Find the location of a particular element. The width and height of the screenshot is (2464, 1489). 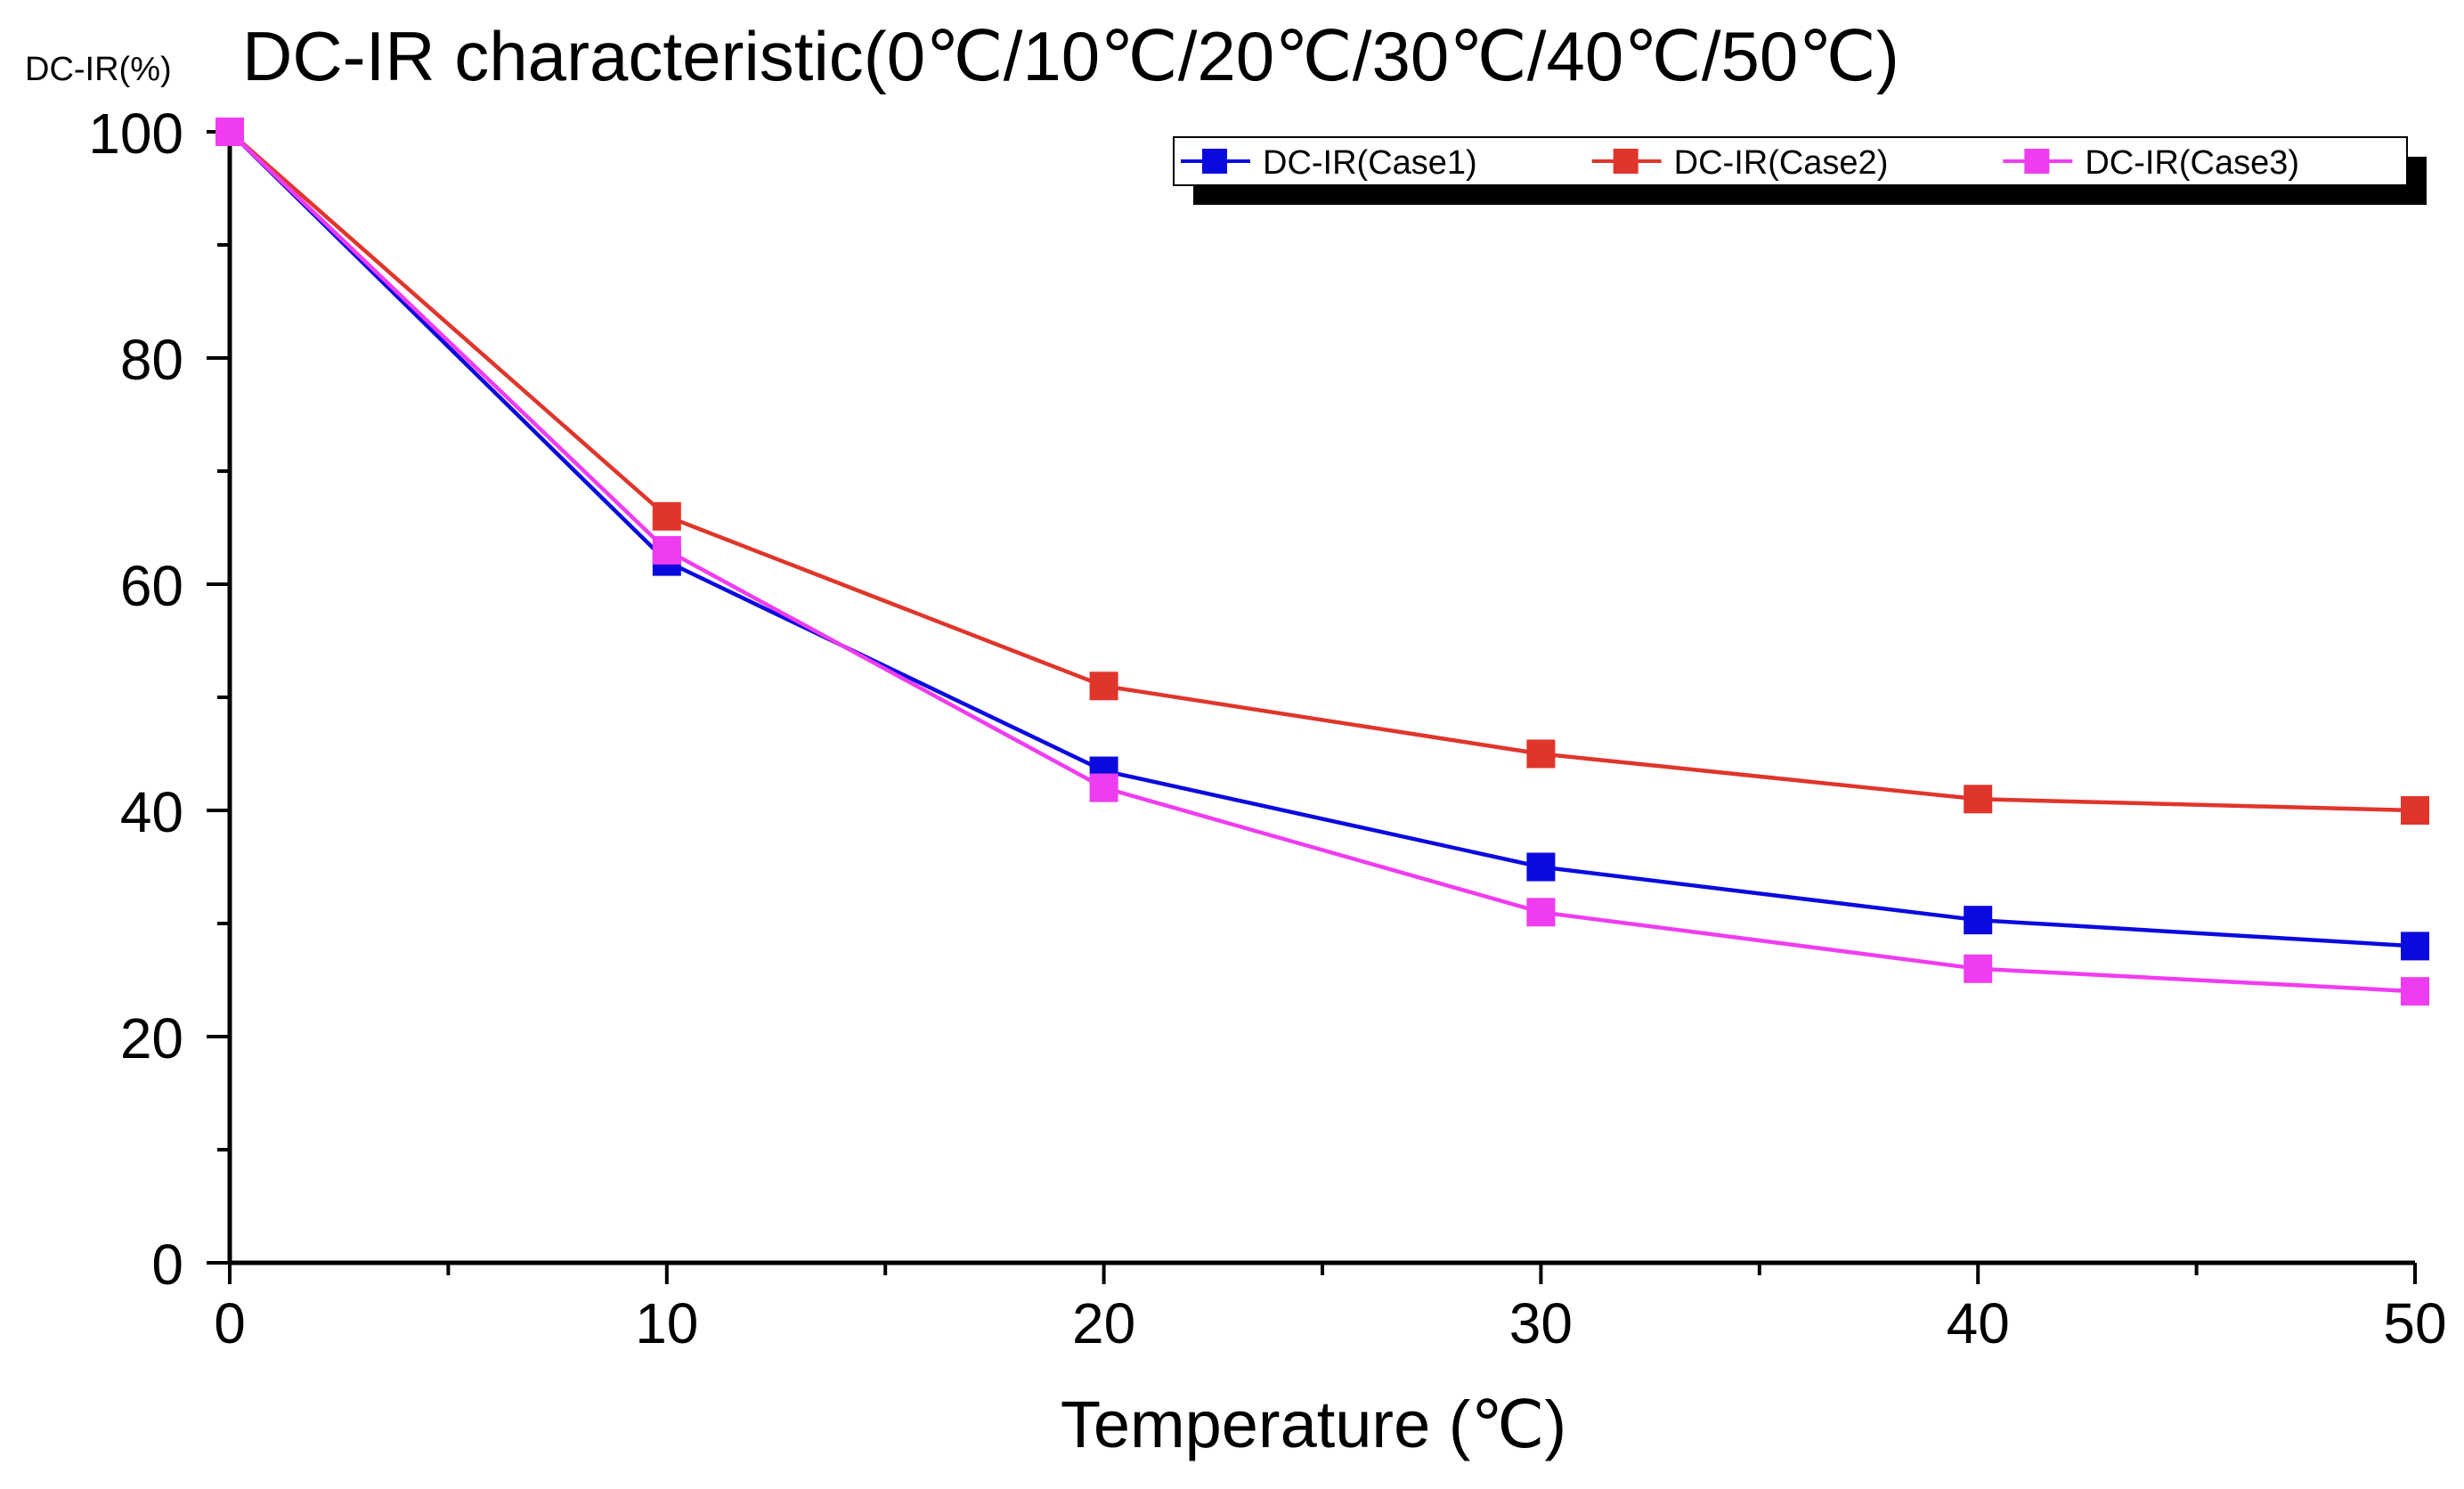

legend-marker-case1 is located at coordinates (1214, 161).